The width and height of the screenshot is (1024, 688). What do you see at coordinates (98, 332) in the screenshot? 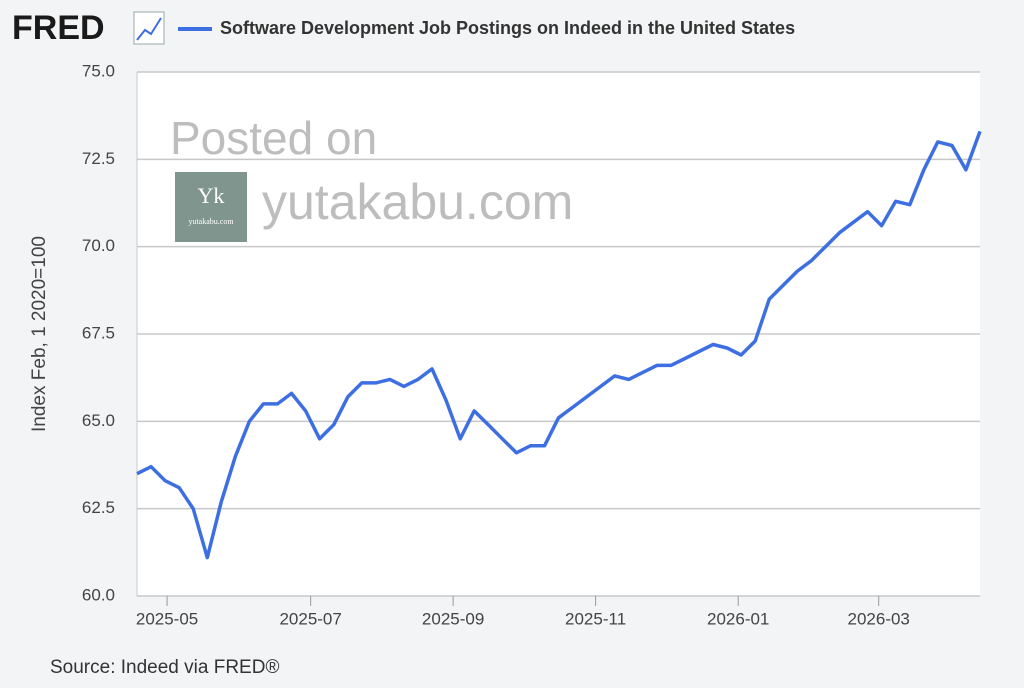
I see `y-tick-label: 67.5` at bounding box center [98, 332].